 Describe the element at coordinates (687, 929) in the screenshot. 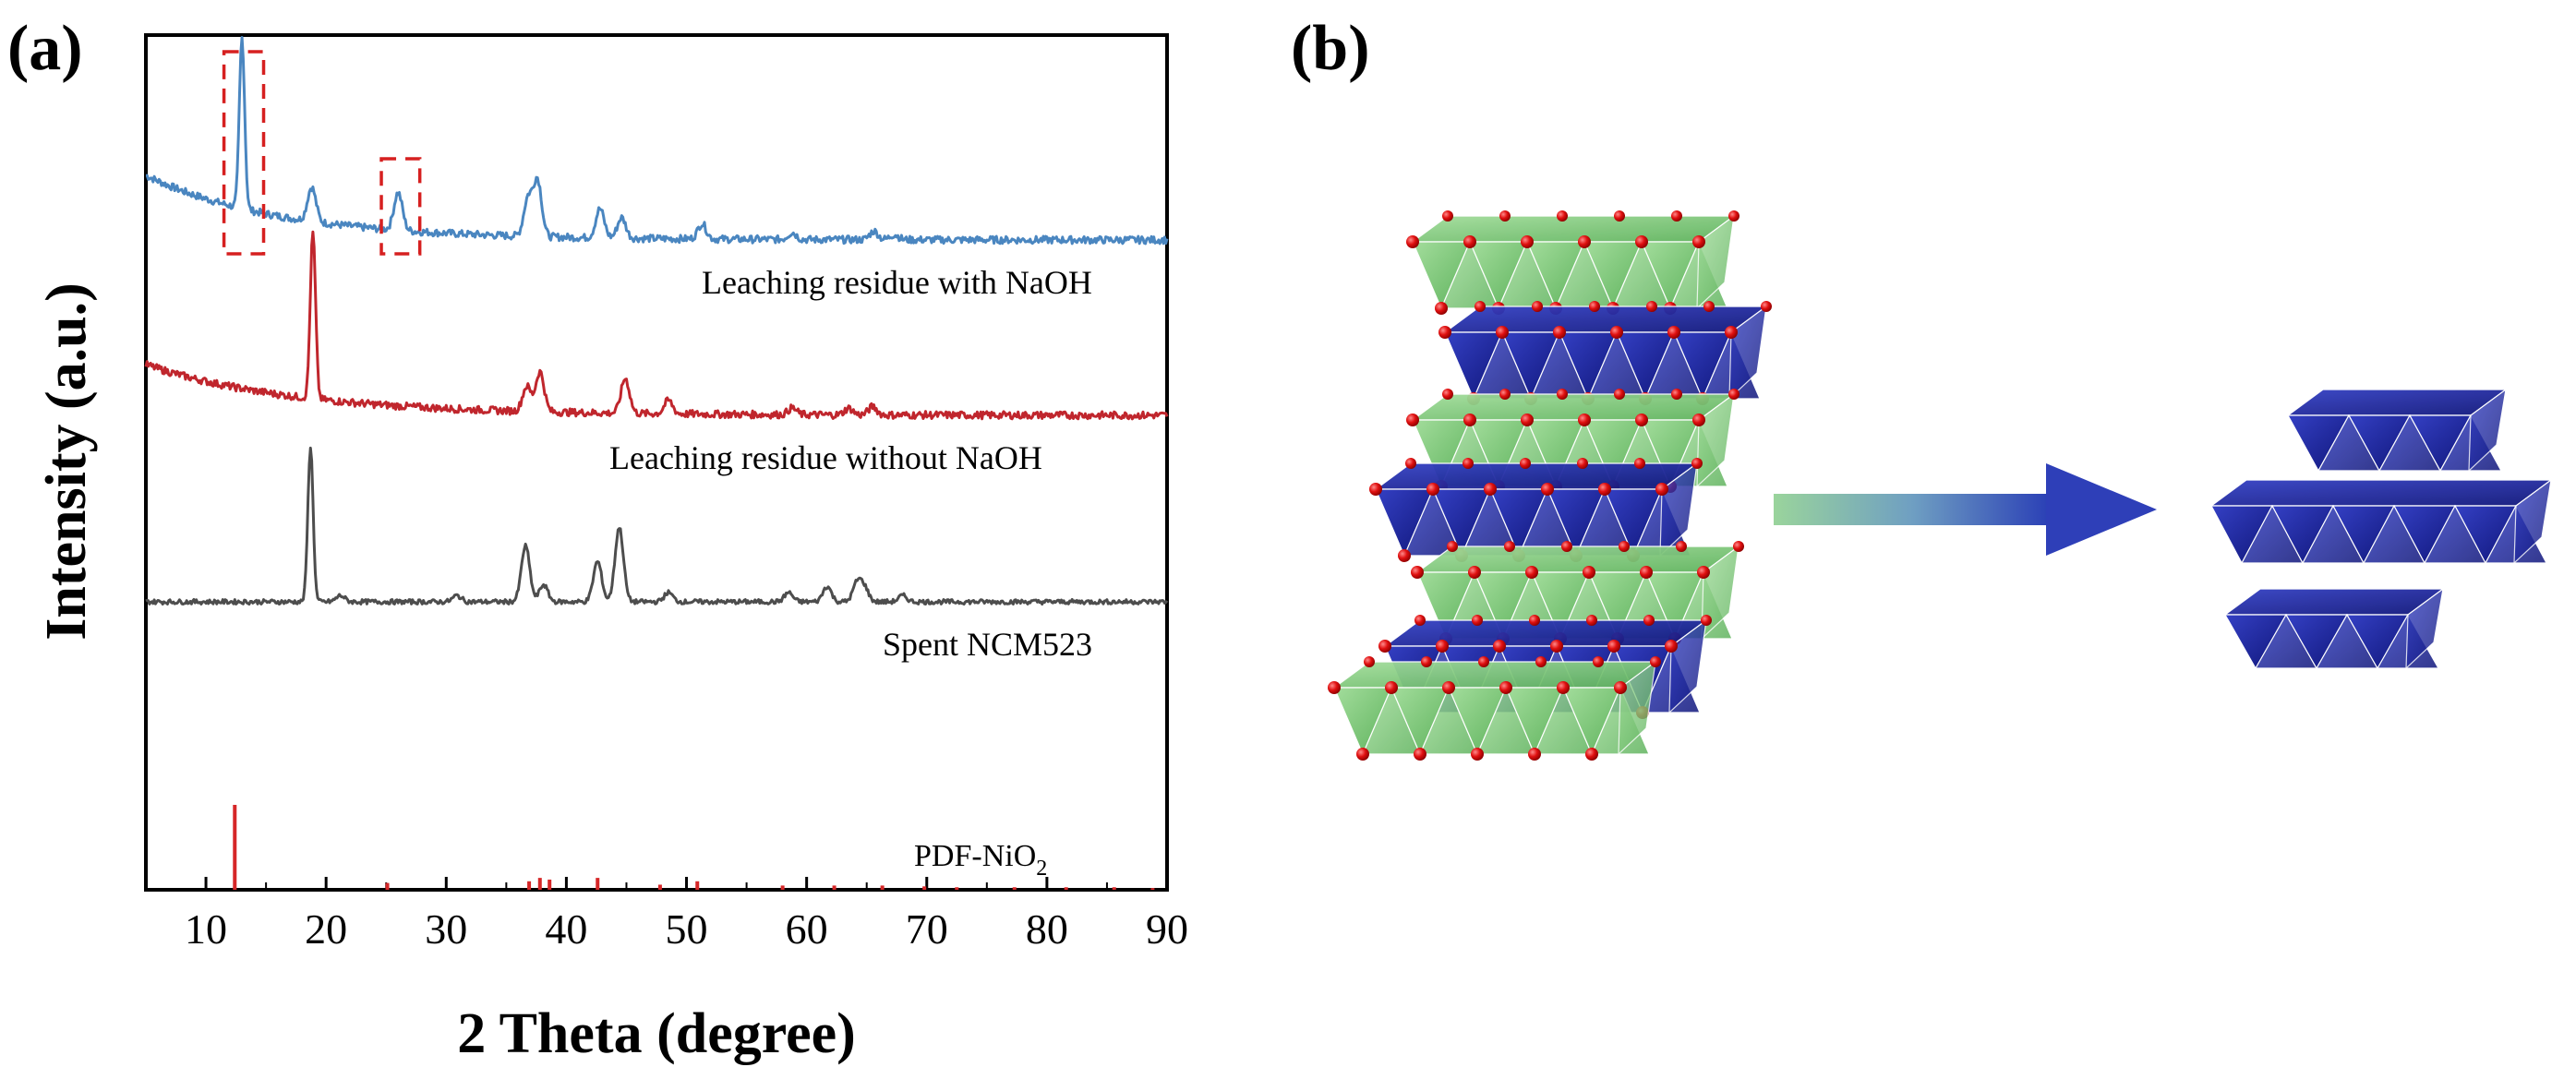

I see `x-tick-label-50: 50` at that location.